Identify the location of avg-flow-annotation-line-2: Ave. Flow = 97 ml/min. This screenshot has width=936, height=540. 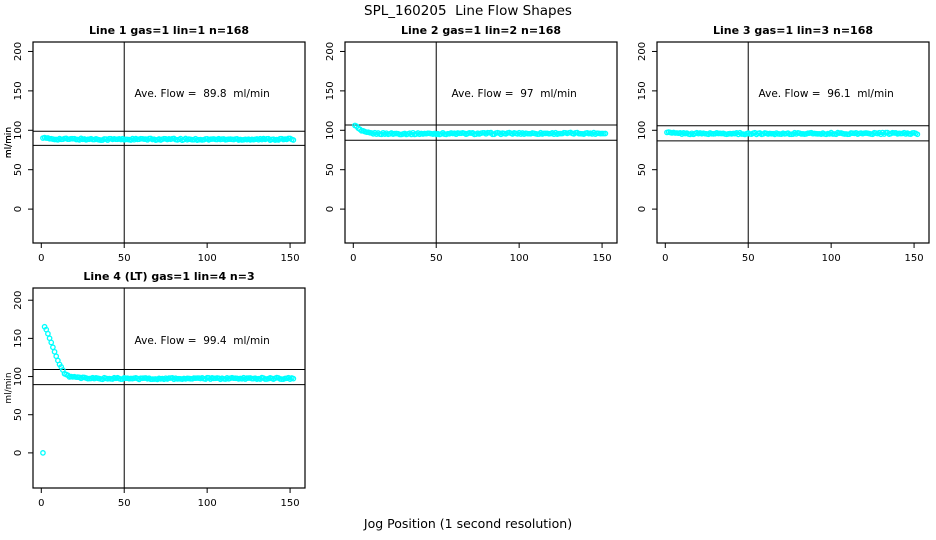
(514, 94).